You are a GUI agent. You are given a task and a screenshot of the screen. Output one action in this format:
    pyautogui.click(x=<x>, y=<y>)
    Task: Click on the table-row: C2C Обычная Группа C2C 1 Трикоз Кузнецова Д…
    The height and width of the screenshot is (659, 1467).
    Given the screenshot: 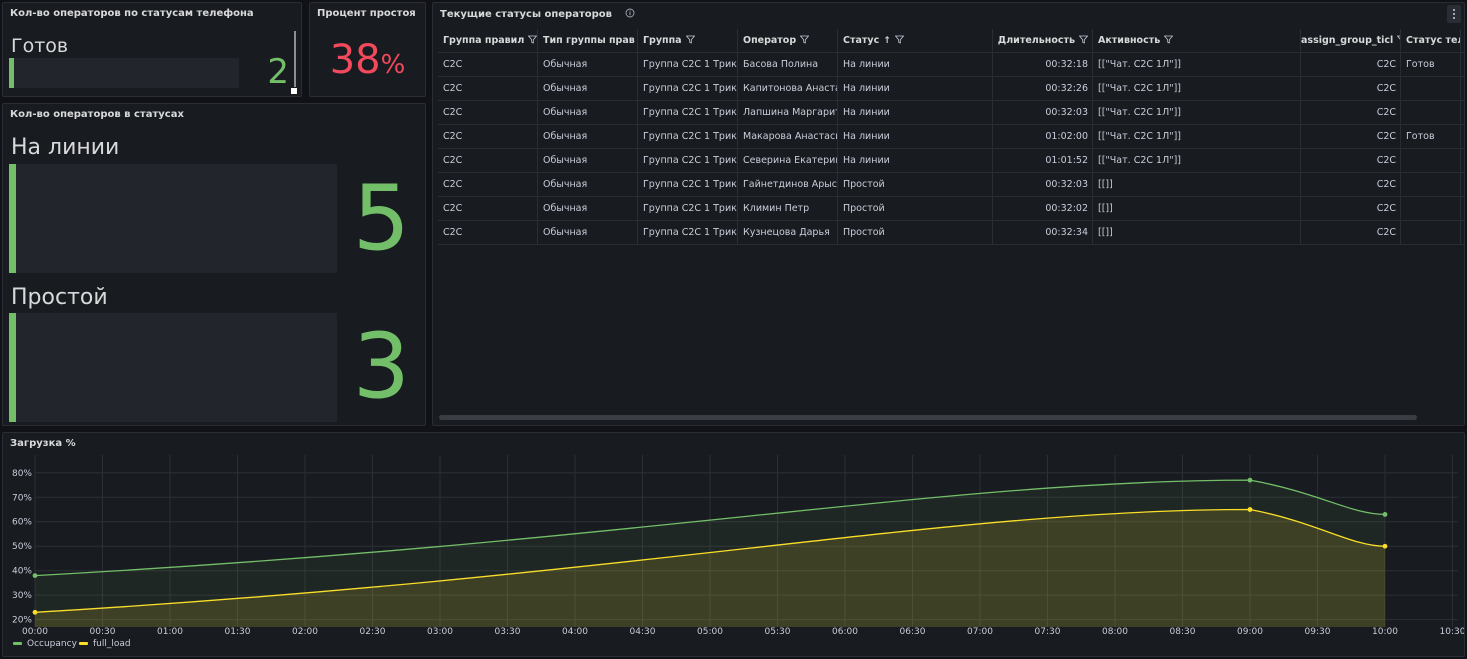 What is the action you would take?
    pyautogui.click(x=951, y=233)
    